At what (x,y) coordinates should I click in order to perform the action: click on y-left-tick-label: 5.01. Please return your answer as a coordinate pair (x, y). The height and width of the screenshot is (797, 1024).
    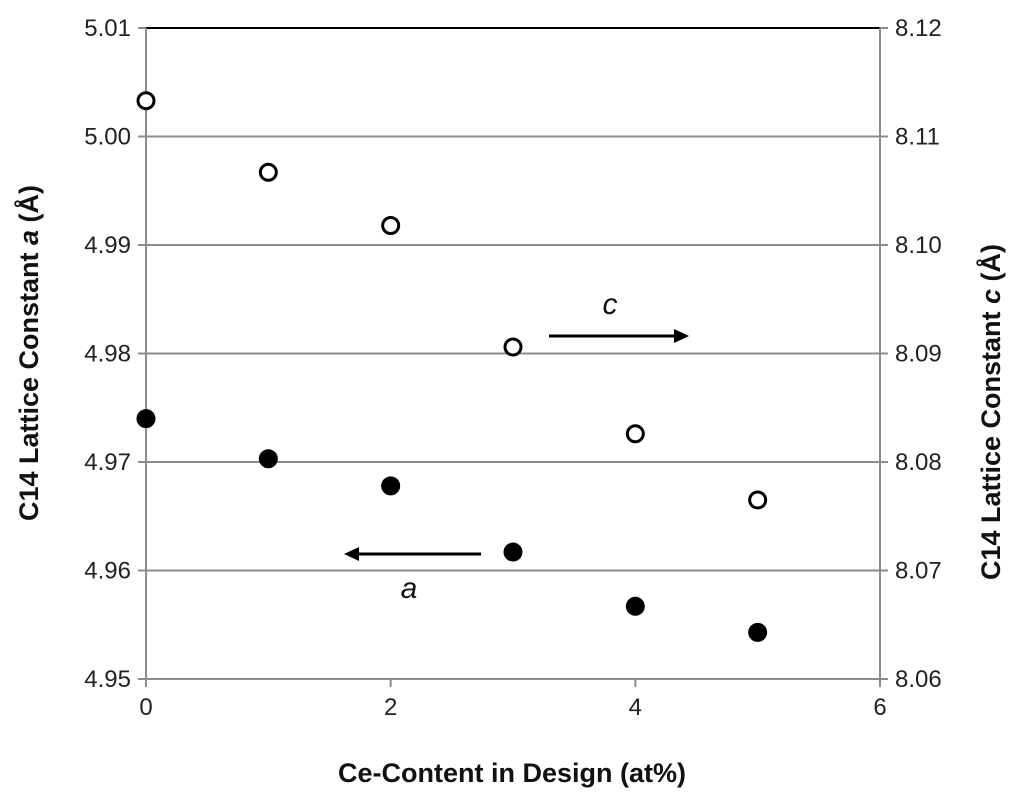
    Looking at the image, I should click on (107, 28).